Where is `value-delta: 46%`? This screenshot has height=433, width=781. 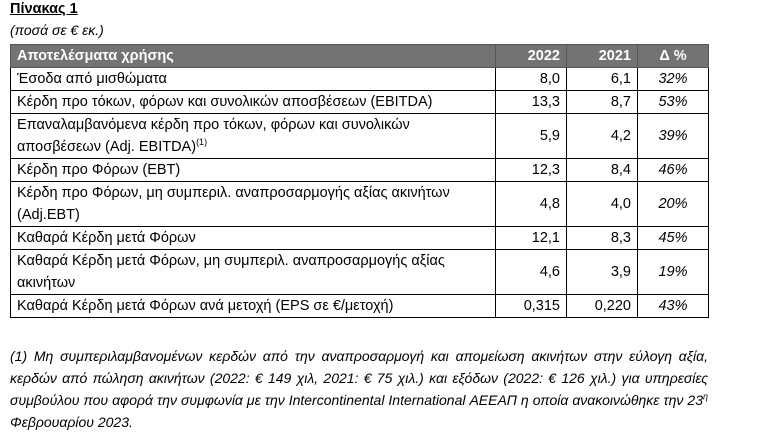 value-delta: 46% is located at coordinates (673, 170).